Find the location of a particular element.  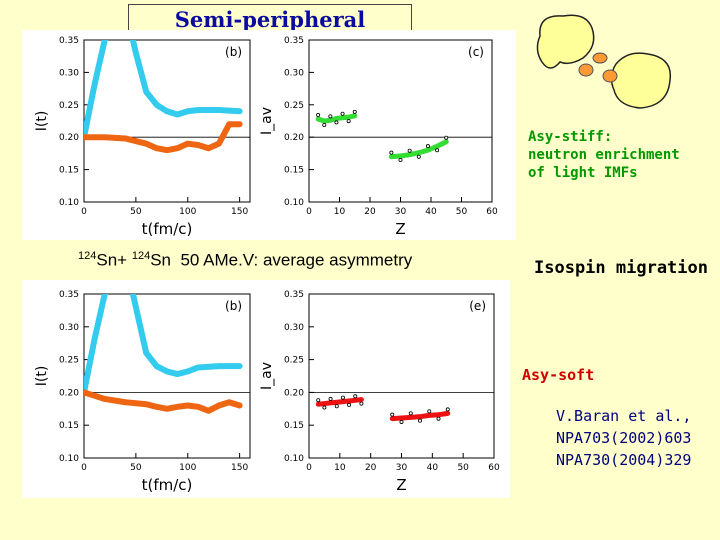

series-fit-red is located at coordinates (339, 402).